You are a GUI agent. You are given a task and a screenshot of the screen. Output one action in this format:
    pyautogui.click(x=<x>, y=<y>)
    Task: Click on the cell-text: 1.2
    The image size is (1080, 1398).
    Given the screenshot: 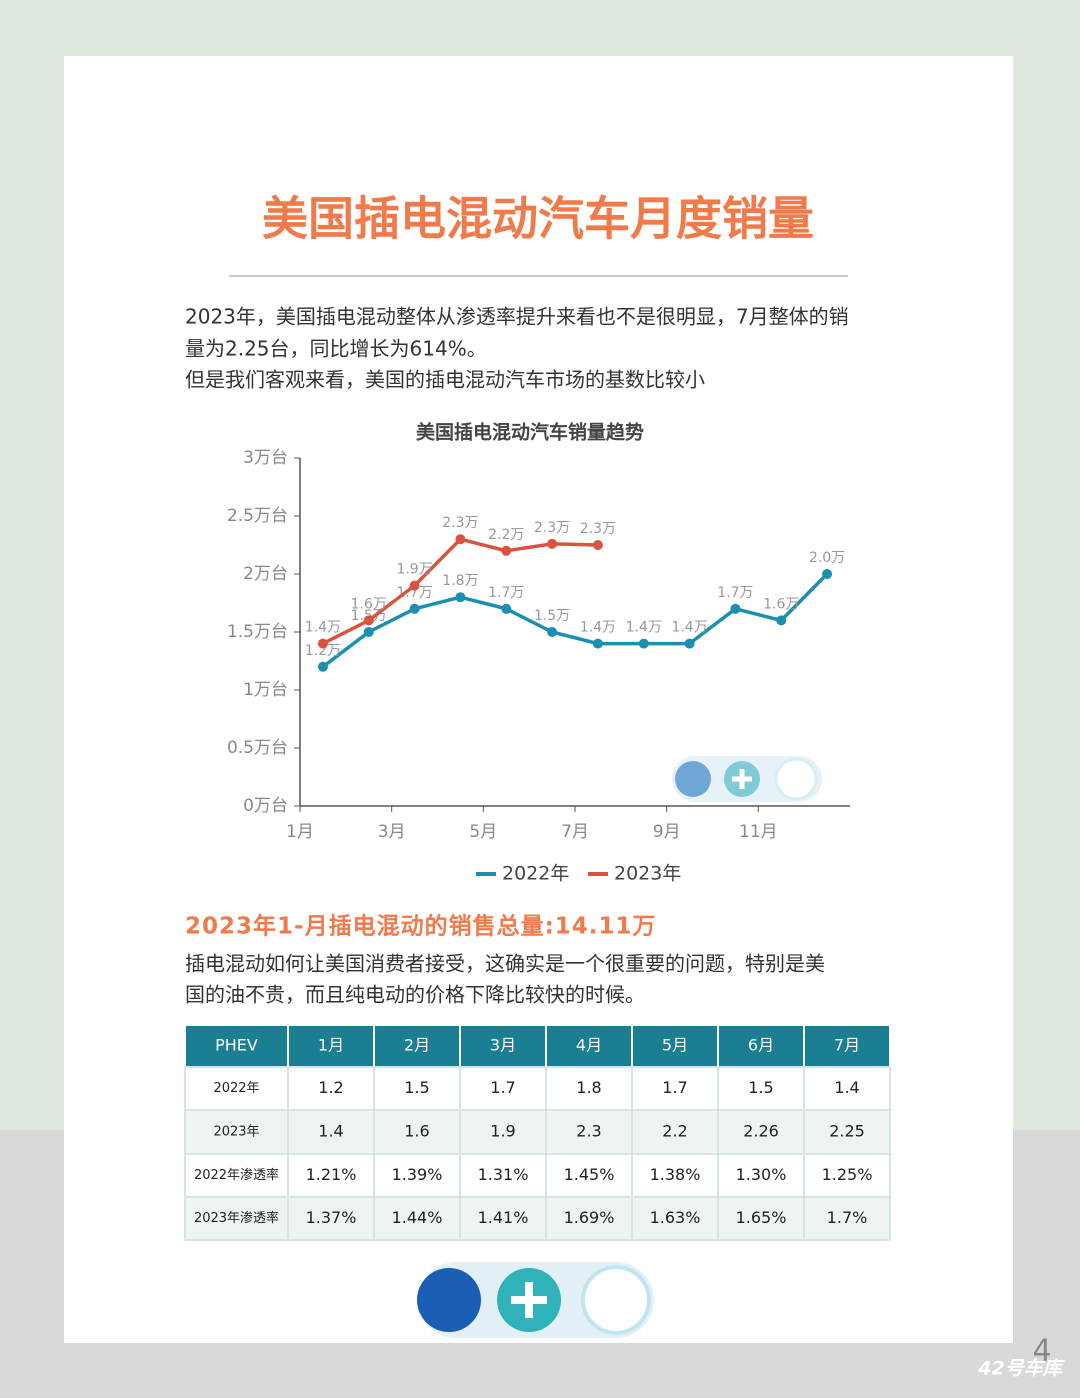 What is the action you would take?
    pyautogui.click(x=330, y=1087)
    